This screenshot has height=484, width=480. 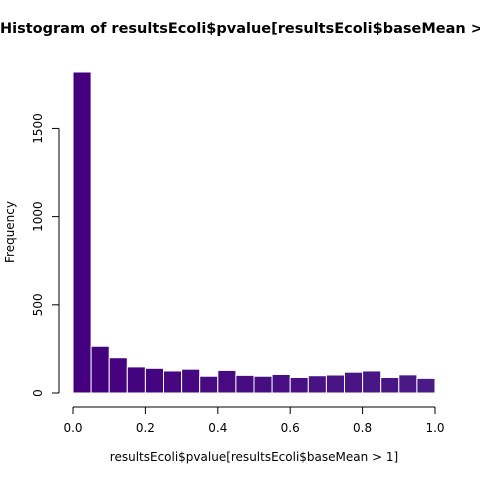 What do you see at coordinates (362, 428) in the screenshot?
I see `x-tick-label: 0.8` at bounding box center [362, 428].